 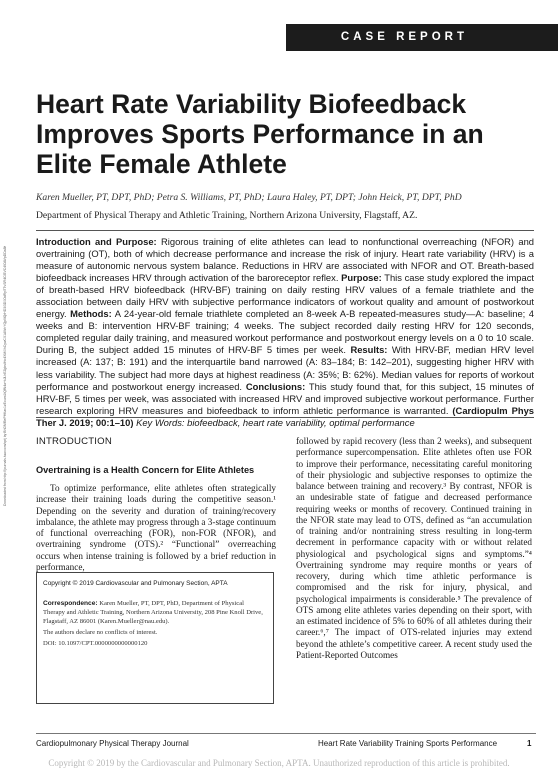 I want to click on abstract-intro-label: Introduction and Purpose:, so click(x=96, y=241).